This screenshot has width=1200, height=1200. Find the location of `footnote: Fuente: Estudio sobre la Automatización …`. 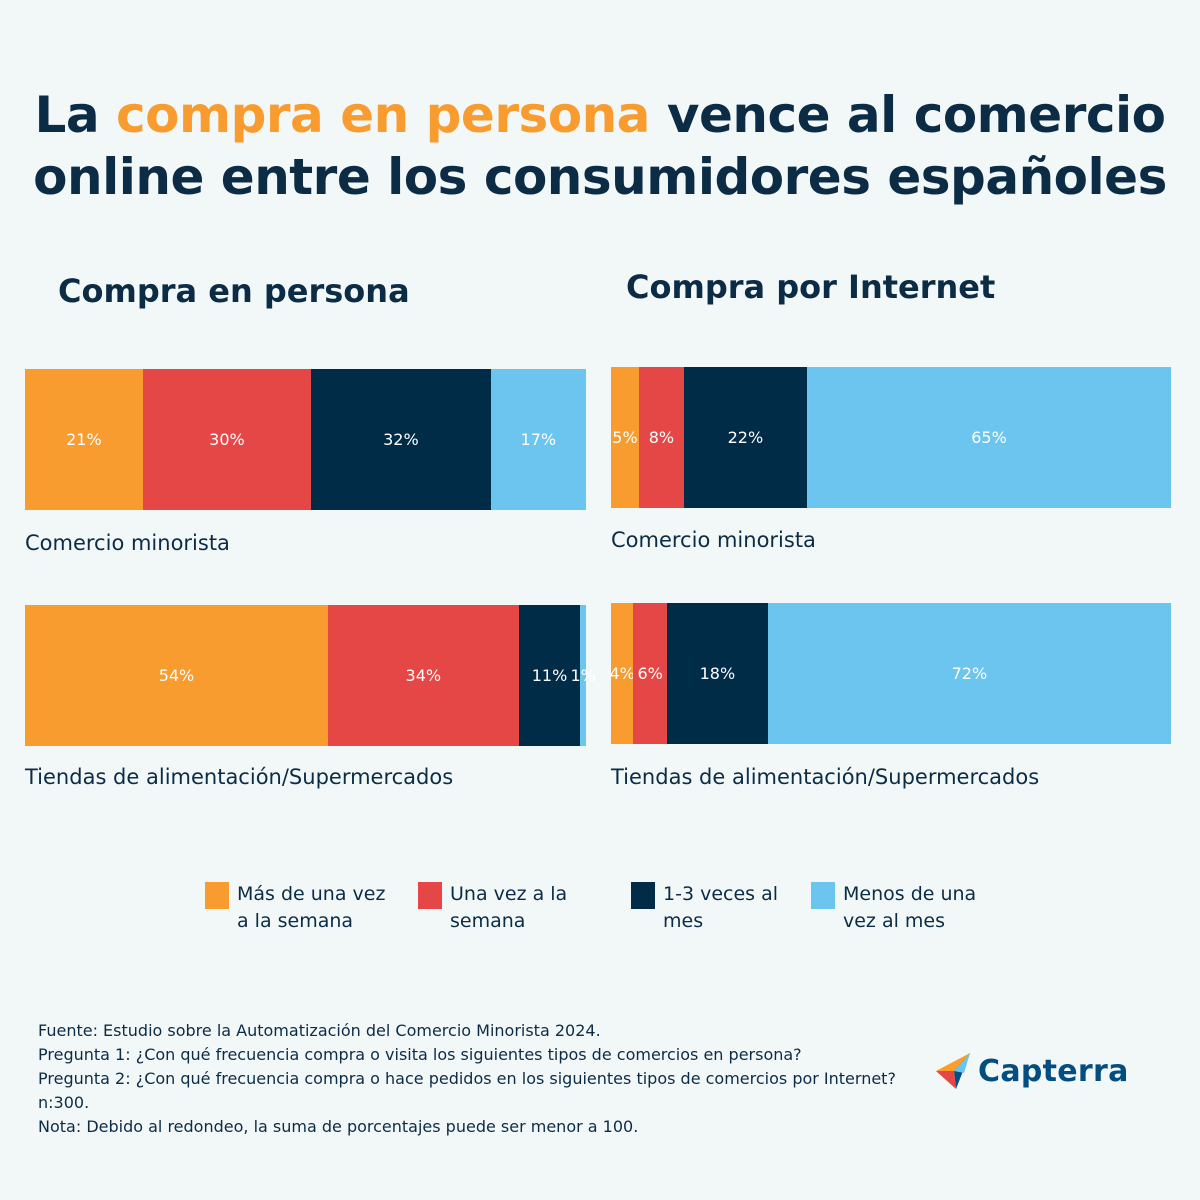

footnote: Fuente: Estudio sobre la Automatización … is located at coordinates (468, 1079).